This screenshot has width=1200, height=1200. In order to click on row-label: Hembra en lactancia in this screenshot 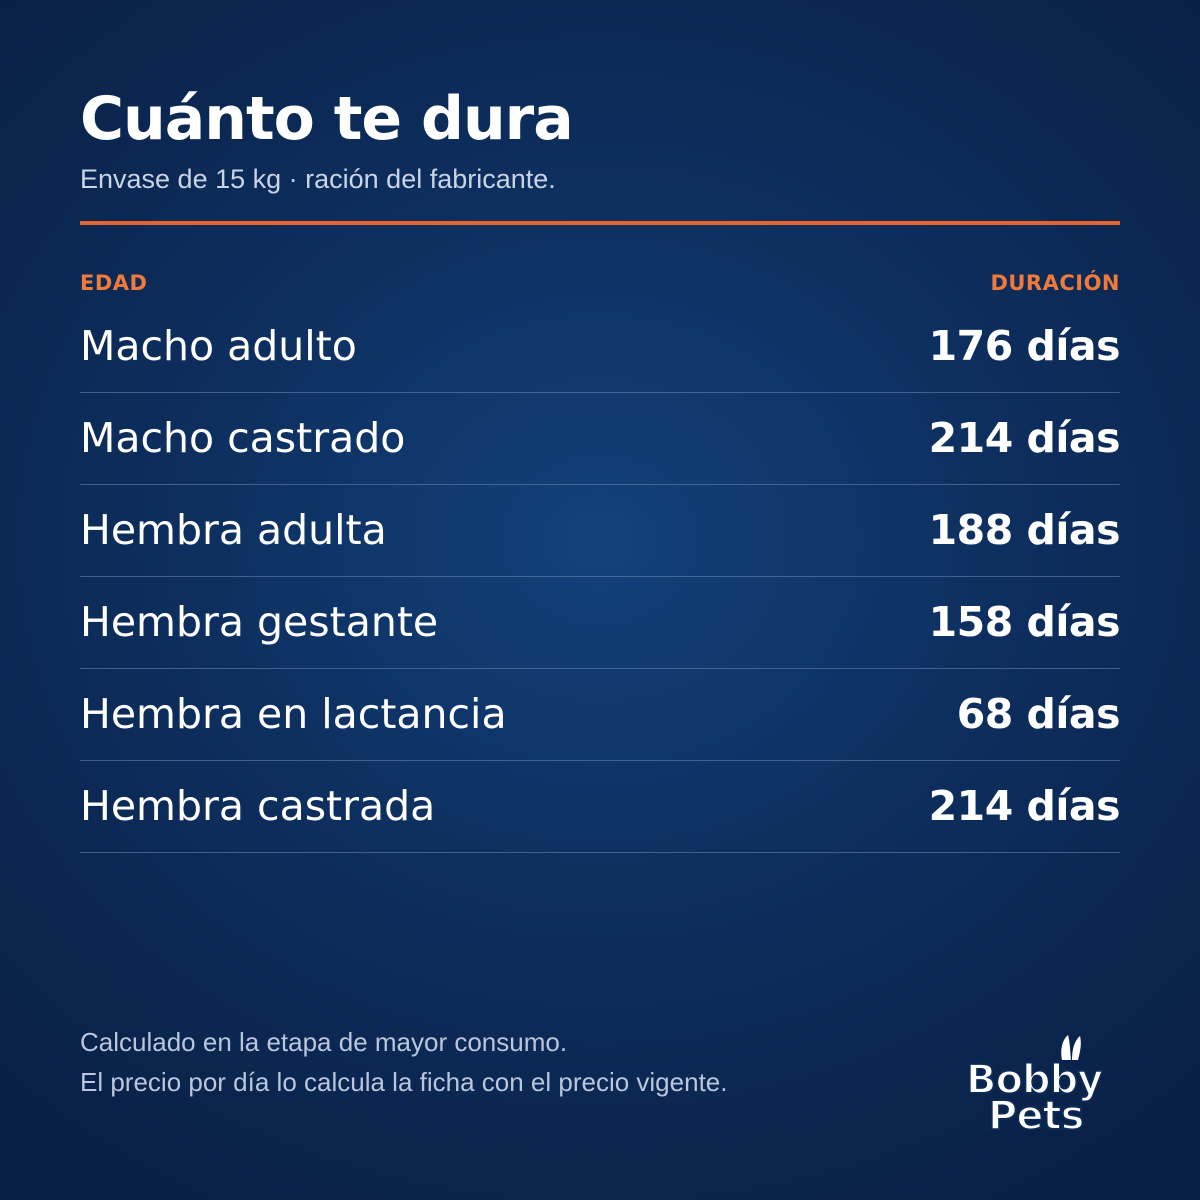, I will do `click(293, 714)`.